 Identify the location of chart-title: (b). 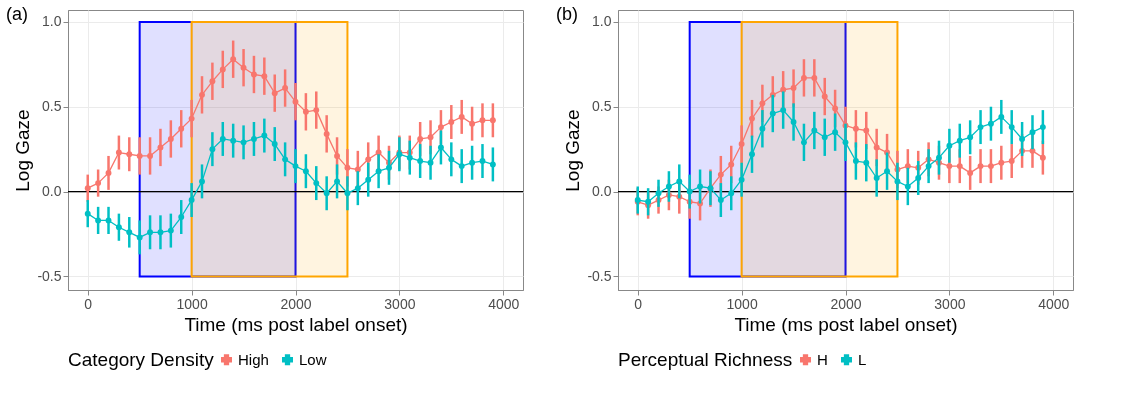
(567, 14).